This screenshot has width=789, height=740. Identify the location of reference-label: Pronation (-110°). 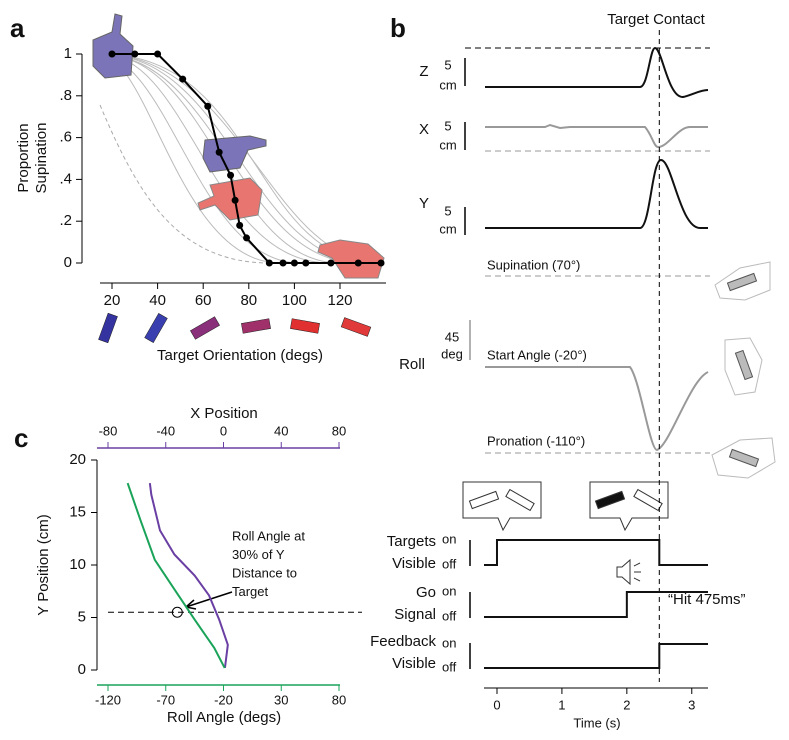
(536, 440).